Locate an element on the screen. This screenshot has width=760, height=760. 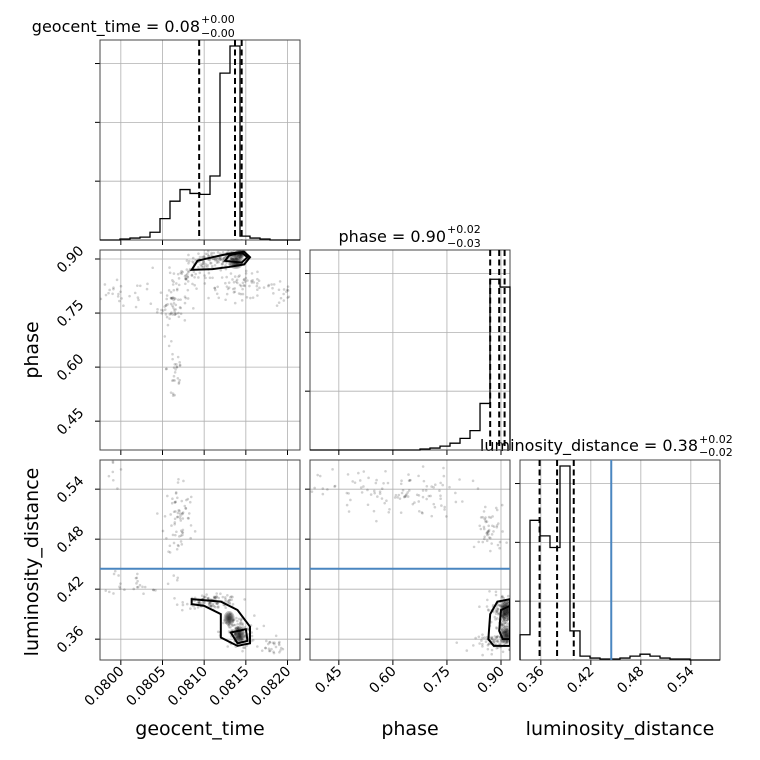
scatter-panel-luminosity_distance_vs_phase is located at coordinates (408, 562).